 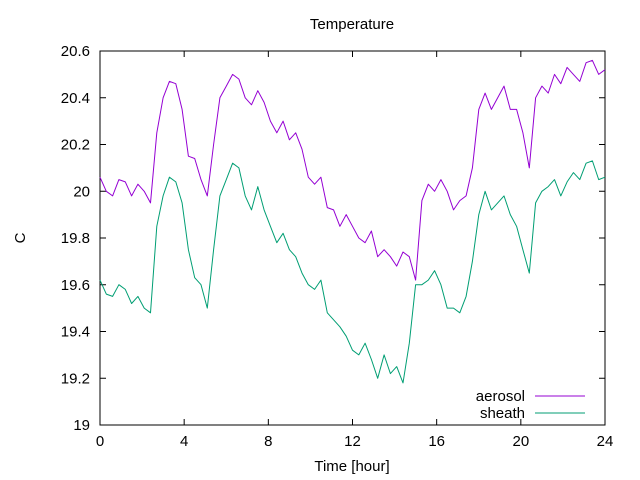 What do you see at coordinates (75, 285) in the screenshot?
I see `y-tick-label: 19.6` at bounding box center [75, 285].